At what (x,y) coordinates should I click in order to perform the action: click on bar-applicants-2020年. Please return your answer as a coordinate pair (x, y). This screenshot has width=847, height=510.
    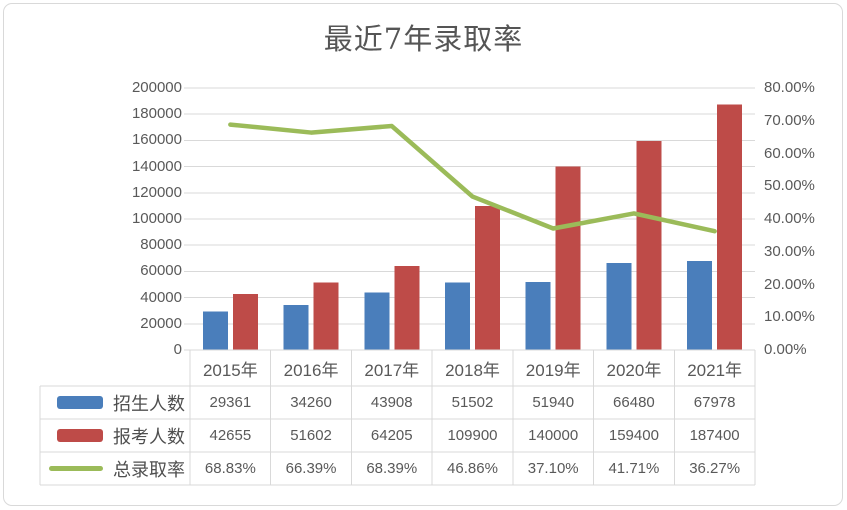
    Looking at the image, I should click on (649, 245).